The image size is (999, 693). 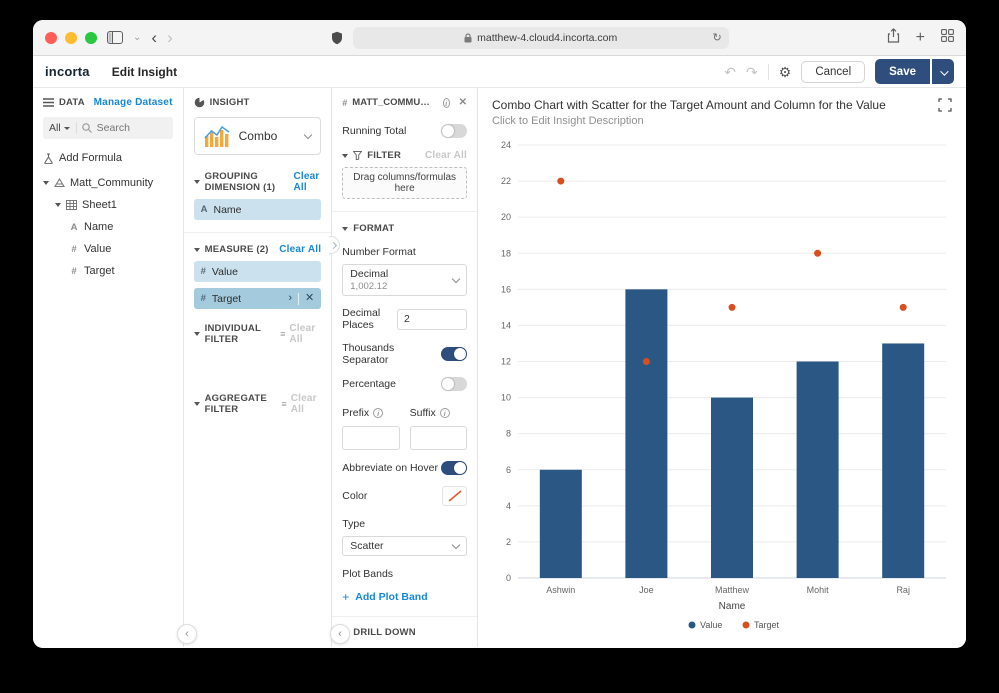 What do you see at coordinates (454, 384) in the screenshot?
I see `percentage-toggle` at bounding box center [454, 384].